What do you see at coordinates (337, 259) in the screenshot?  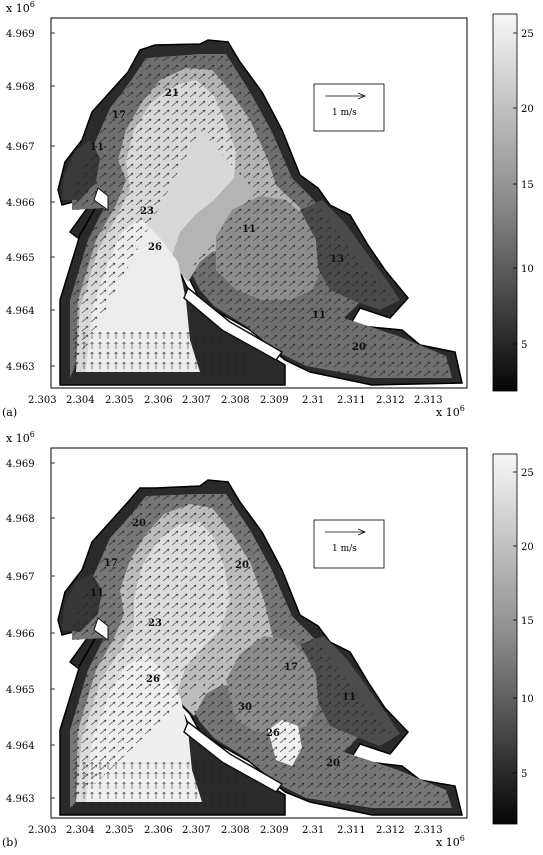 I see `contour-label: 13` at bounding box center [337, 259].